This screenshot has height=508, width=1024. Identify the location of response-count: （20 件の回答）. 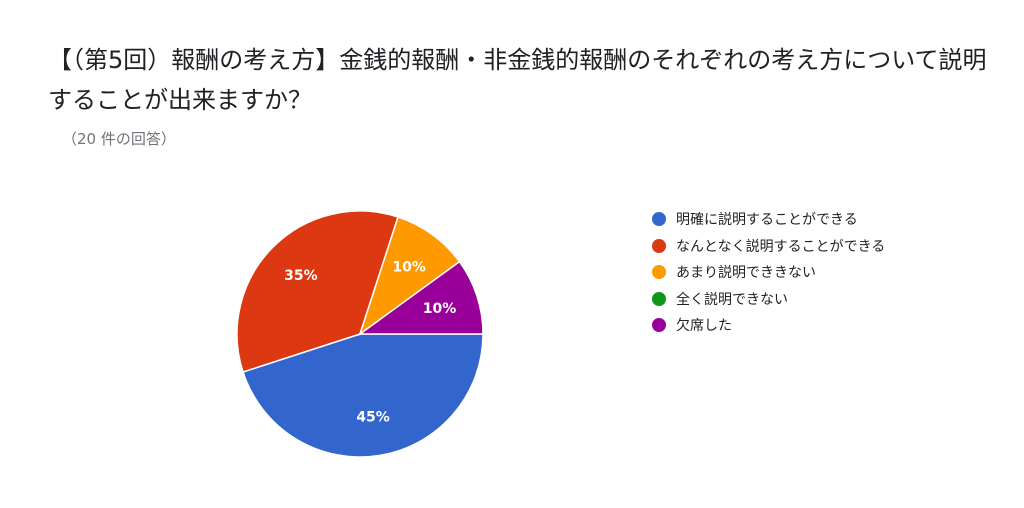
(119, 139).